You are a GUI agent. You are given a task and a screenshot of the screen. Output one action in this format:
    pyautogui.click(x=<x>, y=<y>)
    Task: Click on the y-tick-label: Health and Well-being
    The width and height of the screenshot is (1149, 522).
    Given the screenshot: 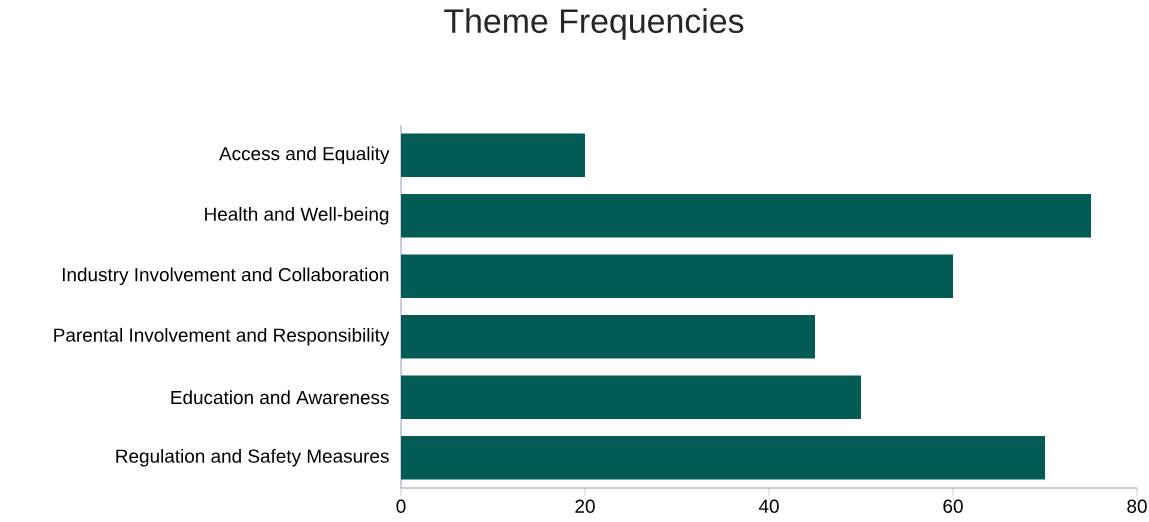 What is the action you would take?
    pyautogui.click(x=297, y=215)
    